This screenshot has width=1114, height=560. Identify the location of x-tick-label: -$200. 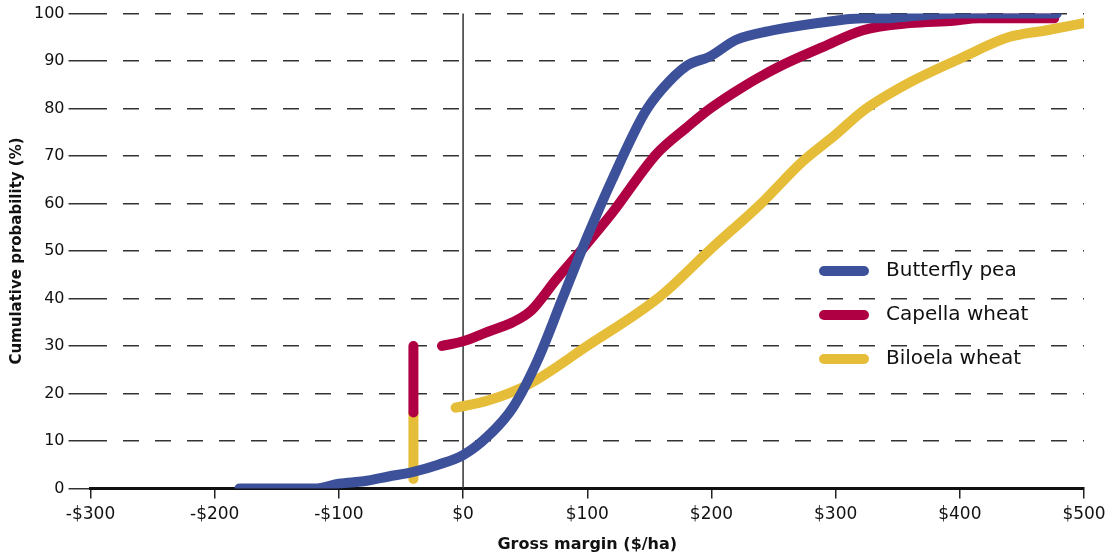
(215, 513).